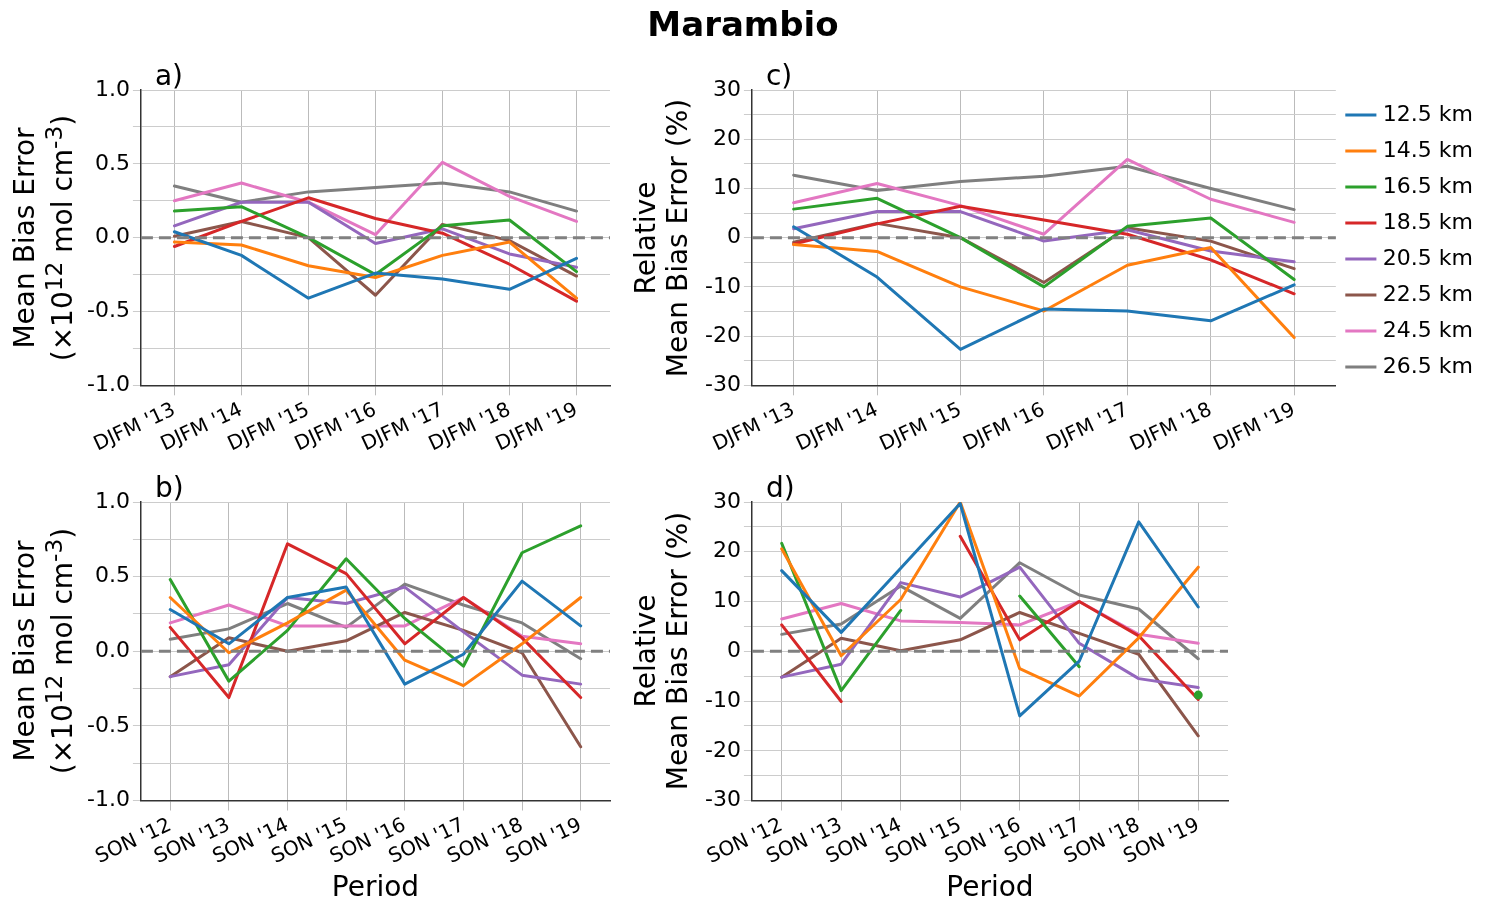  I want to click on legend-label: 14.5 km, so click(1428, 149).